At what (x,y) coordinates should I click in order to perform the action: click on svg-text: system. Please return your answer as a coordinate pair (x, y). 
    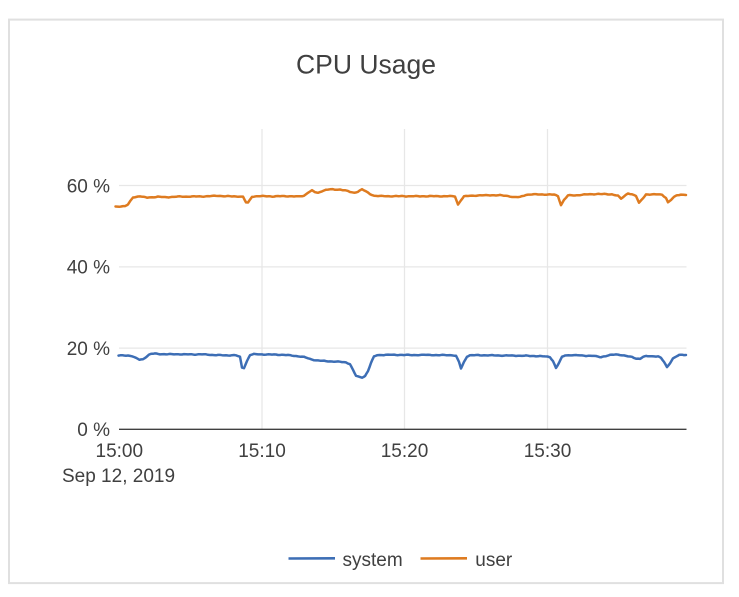
    Looking at the image, I should click on (373, 560).